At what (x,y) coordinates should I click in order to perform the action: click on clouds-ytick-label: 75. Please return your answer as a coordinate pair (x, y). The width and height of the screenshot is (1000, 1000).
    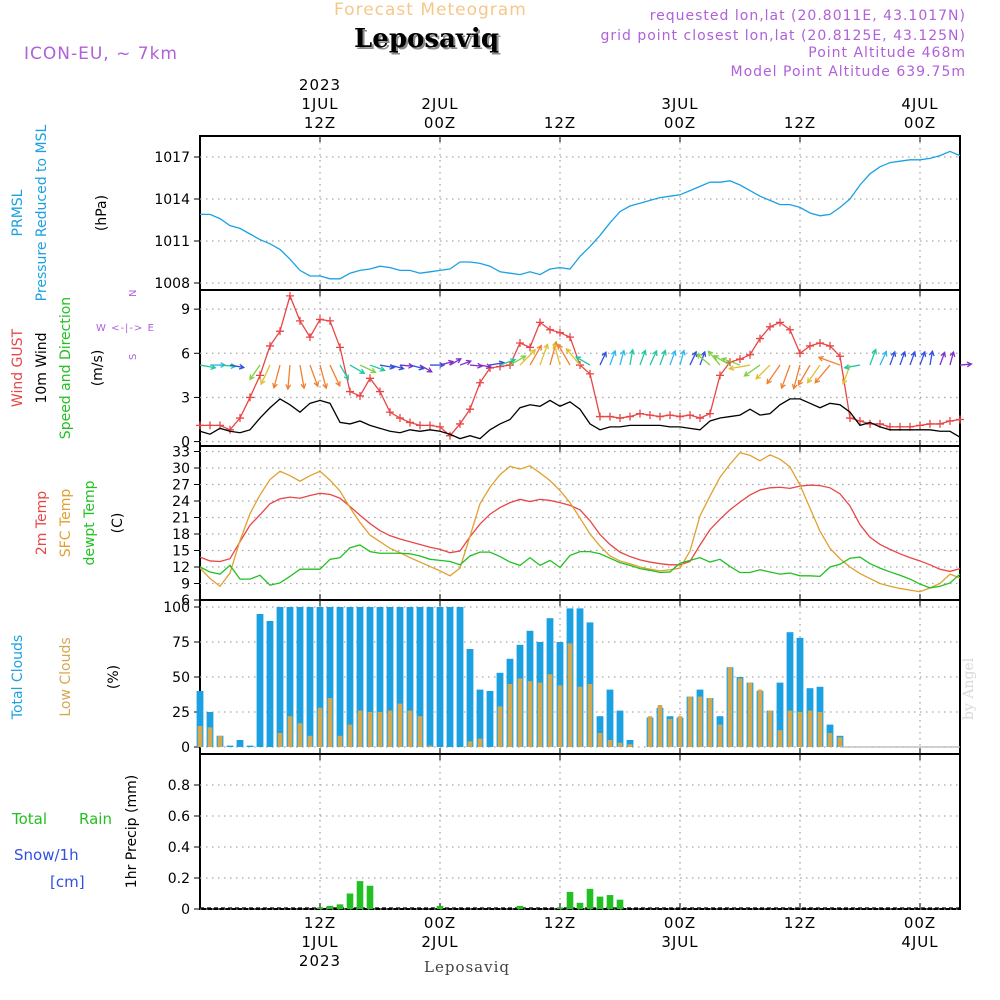
    Looking at the image, I should click on (181, 643).